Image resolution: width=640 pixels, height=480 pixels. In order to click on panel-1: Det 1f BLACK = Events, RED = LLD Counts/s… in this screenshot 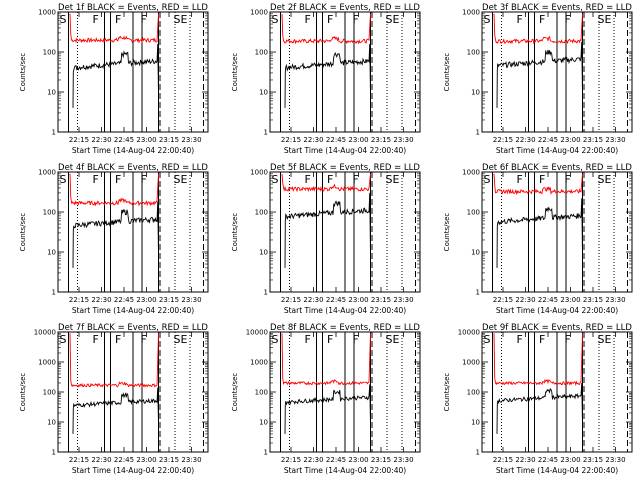, I will do `click(114, 79)`.